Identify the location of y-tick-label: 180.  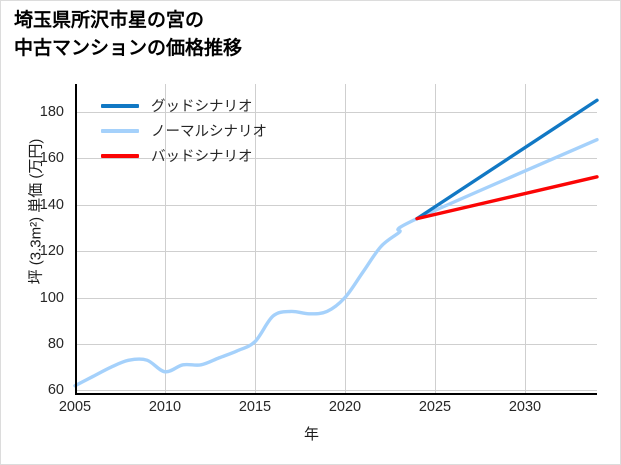
(51, 111).